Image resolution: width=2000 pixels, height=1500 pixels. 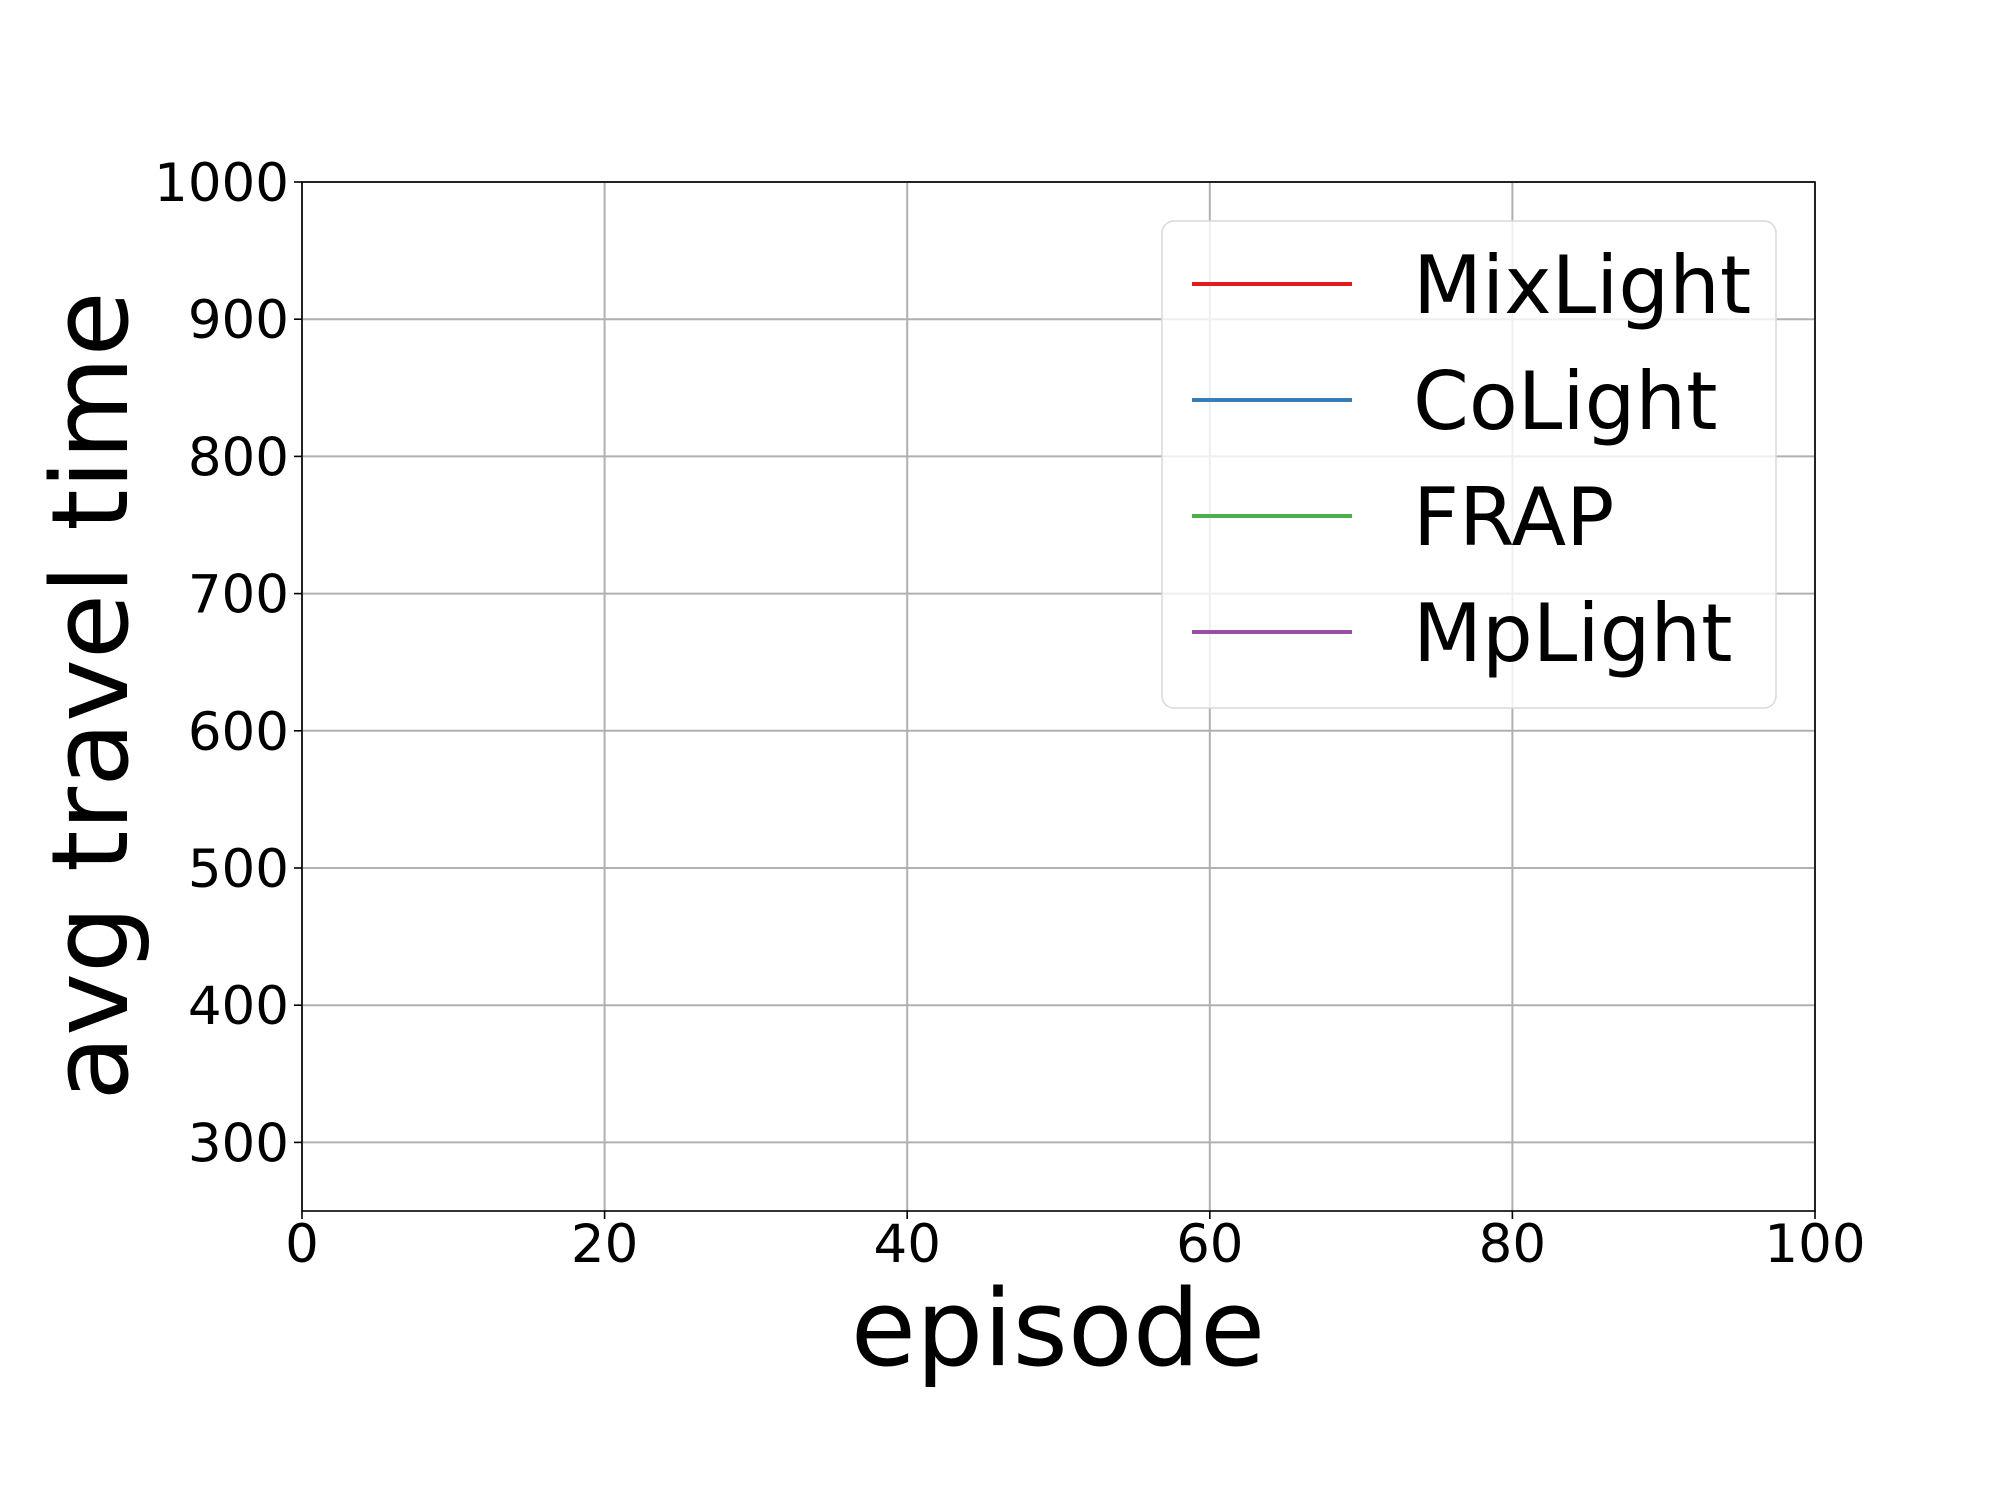 I want to click on y-axis: 300 400 500 600 700 800 900 1000, so click(x=228, y=663).